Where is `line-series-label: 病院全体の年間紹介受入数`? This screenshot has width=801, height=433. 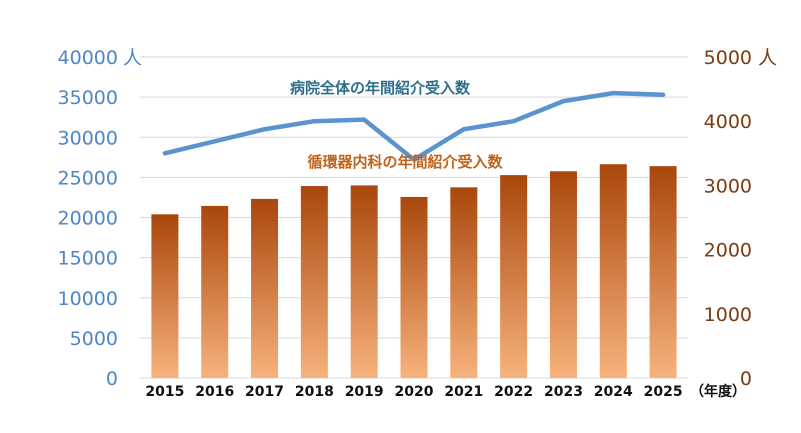 line-series-label: 病院全体の年間紹介受入数 is located at coordinates (380, 88).